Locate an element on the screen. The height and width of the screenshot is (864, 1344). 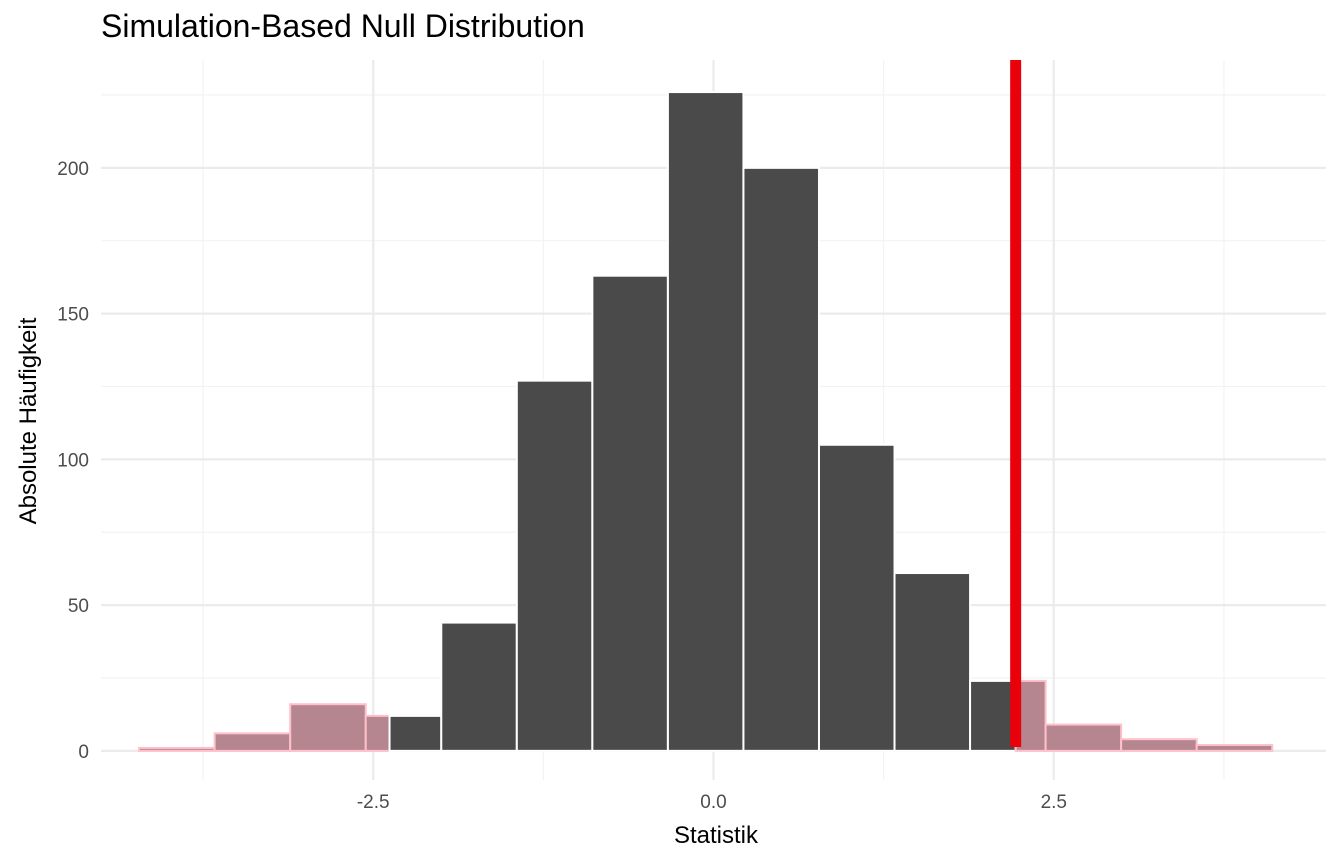
x-tick-label: -2.5 is located at coordinates (373, 802).